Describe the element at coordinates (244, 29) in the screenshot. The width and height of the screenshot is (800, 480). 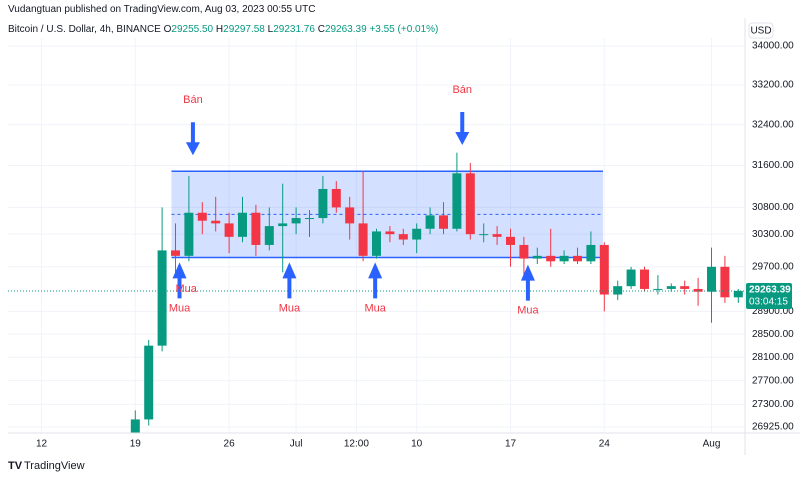
I see `ohlc-value: 29297.58` at that location.